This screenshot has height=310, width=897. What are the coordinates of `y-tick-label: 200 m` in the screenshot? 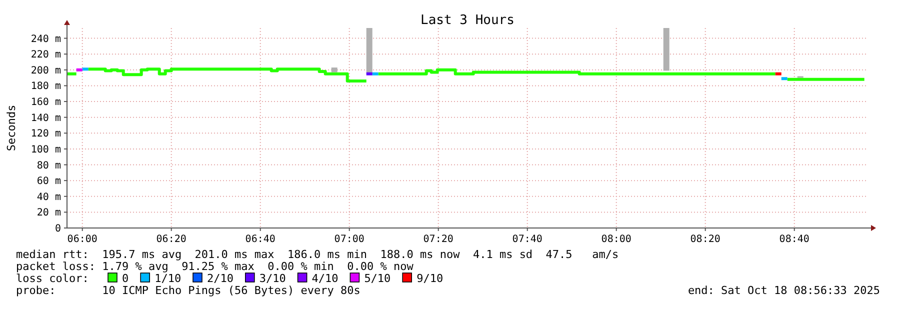 It's located at (45, 70).